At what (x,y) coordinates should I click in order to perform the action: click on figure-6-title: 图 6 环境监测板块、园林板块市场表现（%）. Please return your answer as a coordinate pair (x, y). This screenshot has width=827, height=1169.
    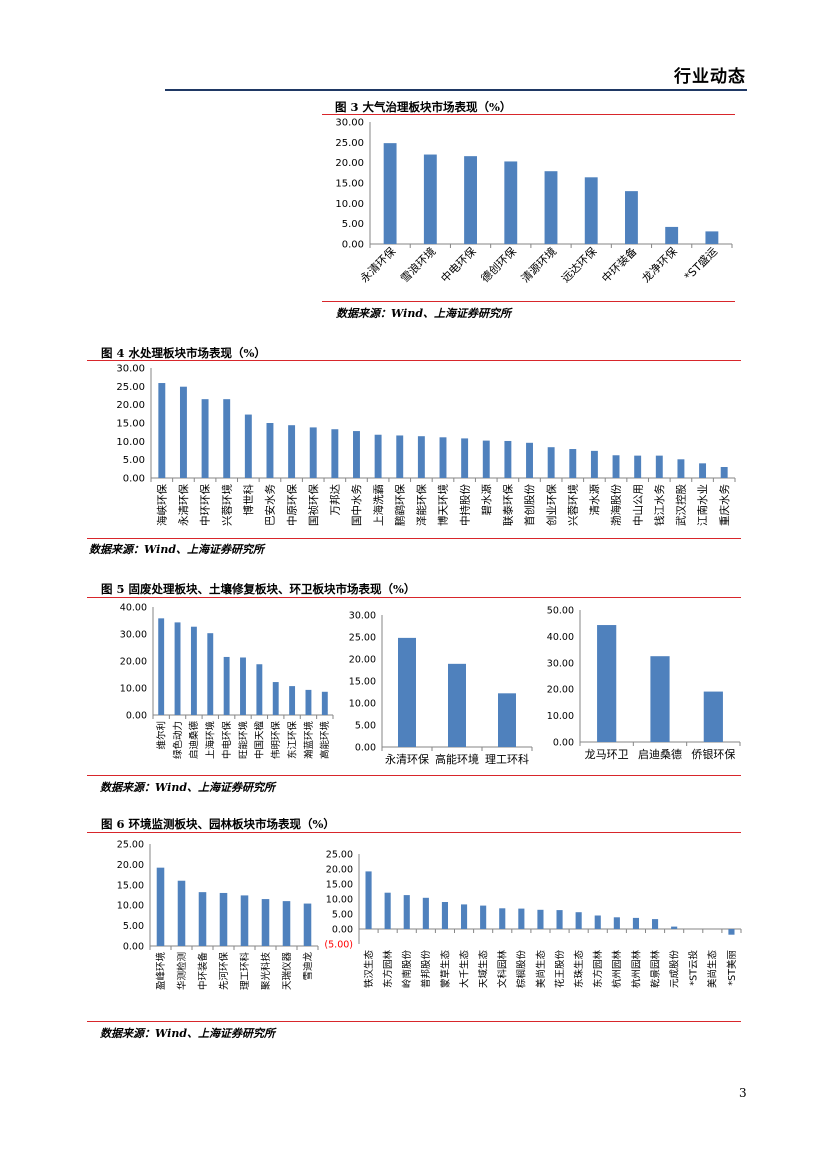
    Looking at the image, I should click on (218, 824).